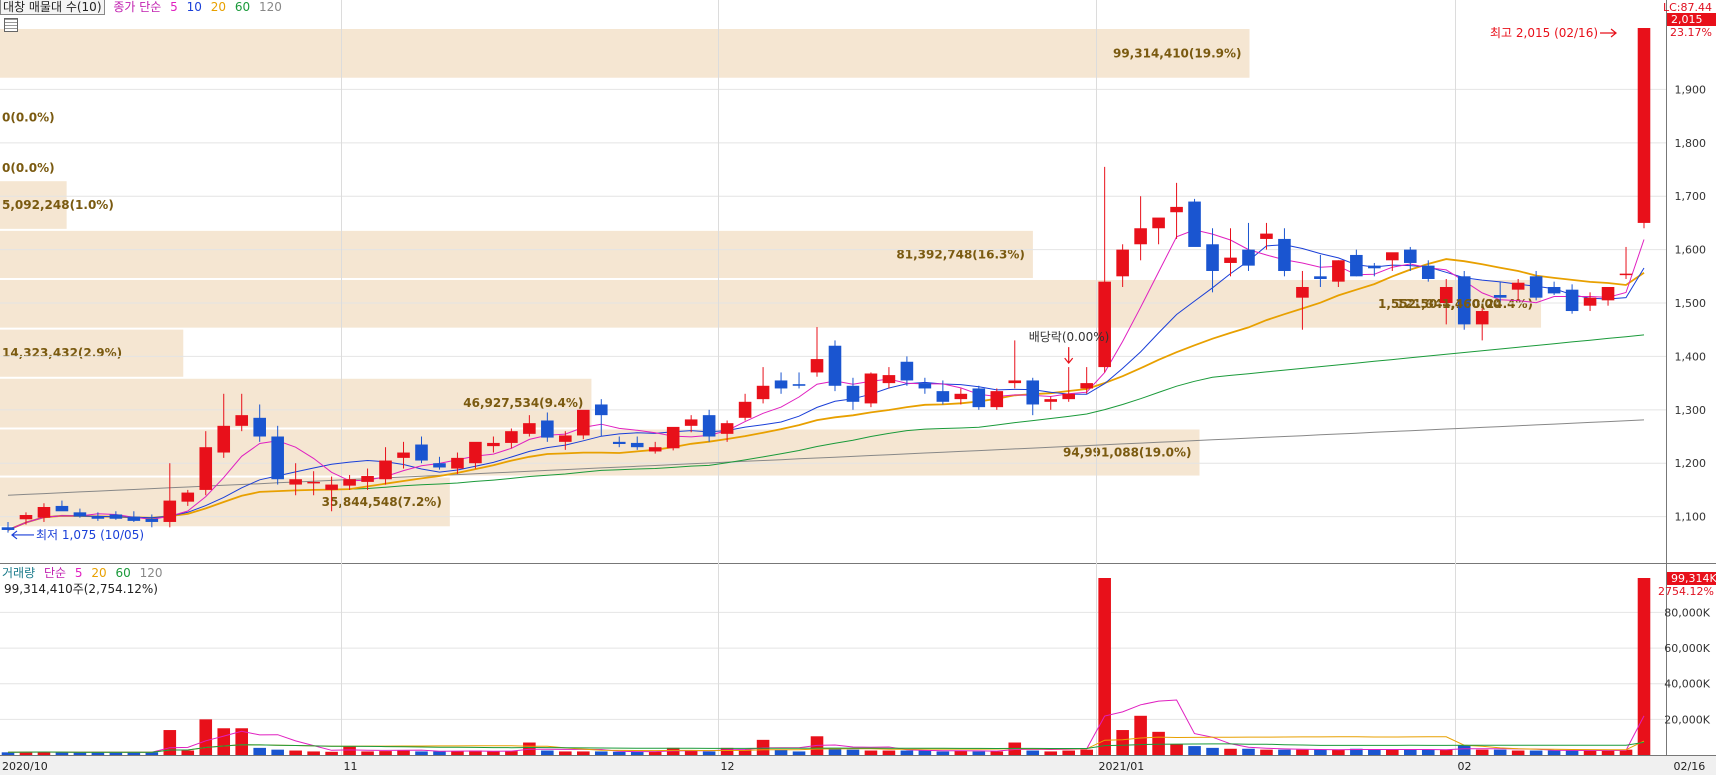 This screenshot has height=775, width=1716. Describe the element at coordinates (1177, 53) in the screenshot. I see `profile-label: 99,314,410(19.9%)` at that location.